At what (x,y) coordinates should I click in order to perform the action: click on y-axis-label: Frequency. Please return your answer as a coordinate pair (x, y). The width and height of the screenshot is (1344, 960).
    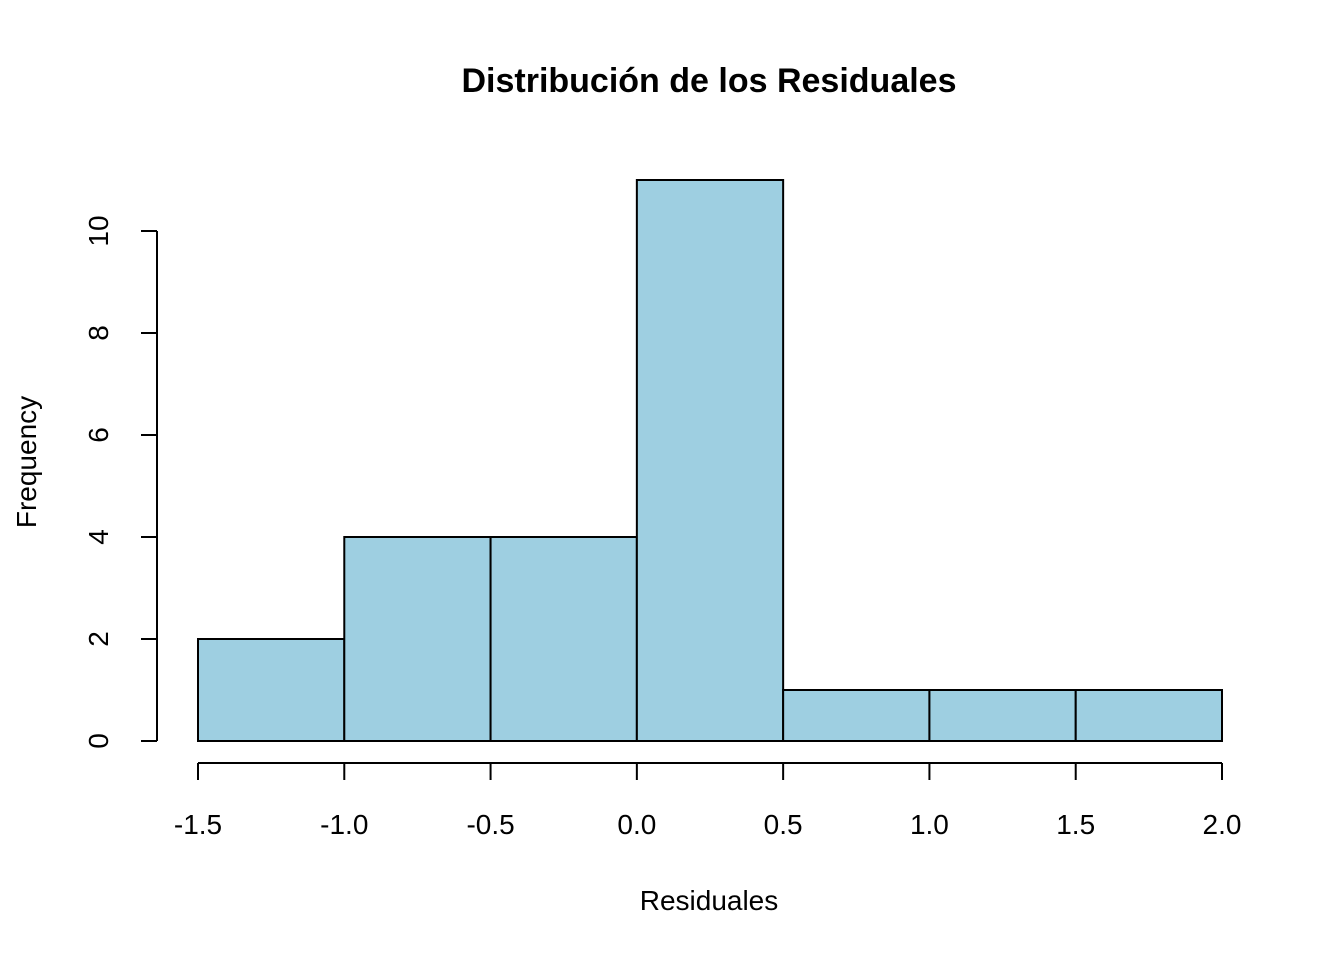
    Looking at the image, I should click on (26, 462).